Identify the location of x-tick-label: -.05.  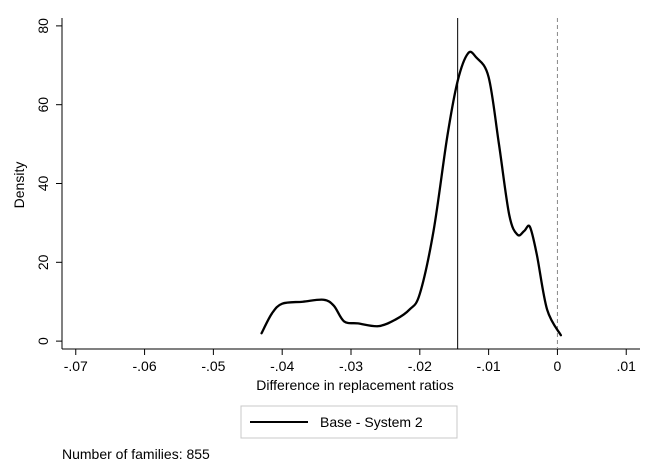
(213, 366).